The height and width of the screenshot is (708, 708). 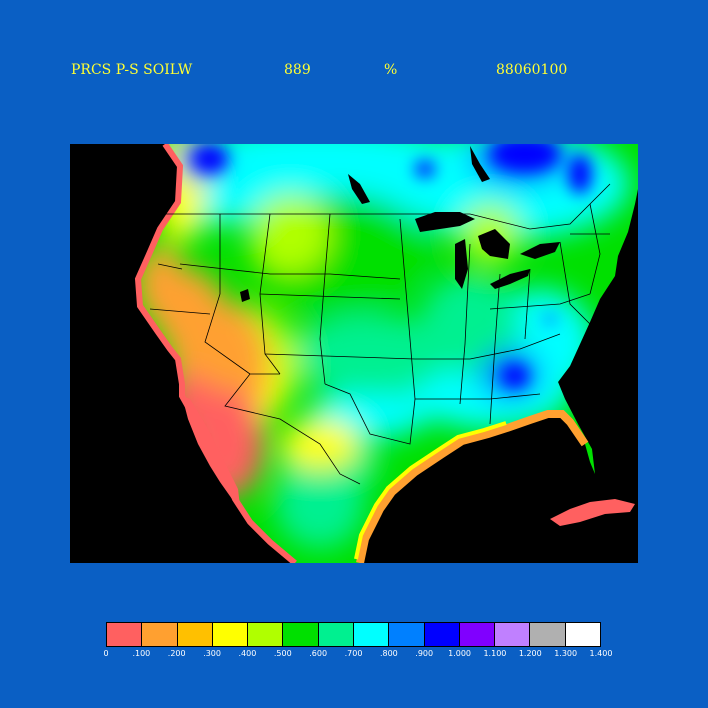 What do you see at coordinates (530, 653) in the screenshot?
I see `legend-tick-label: 1.200` at bounding box center [530, 653].